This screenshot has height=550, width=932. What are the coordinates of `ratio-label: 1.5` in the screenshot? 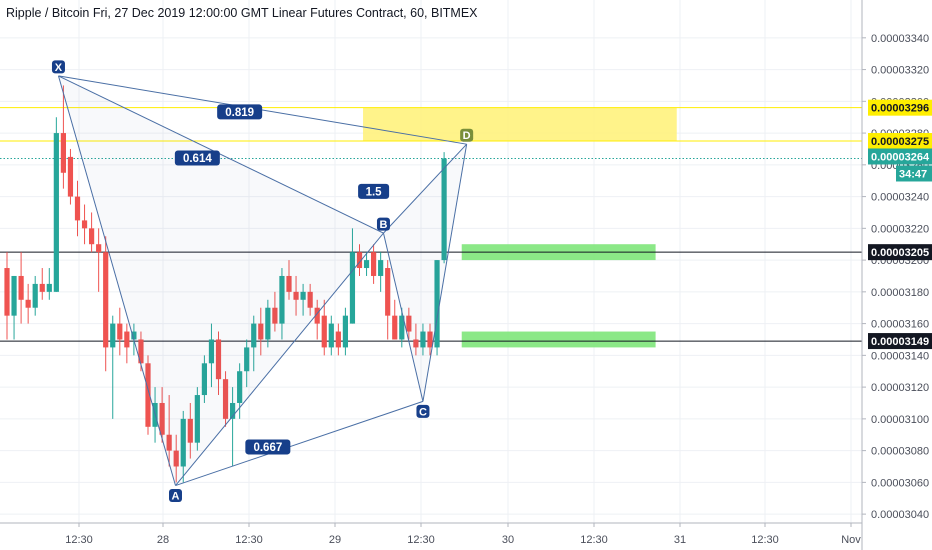 It's located at (374, 192).